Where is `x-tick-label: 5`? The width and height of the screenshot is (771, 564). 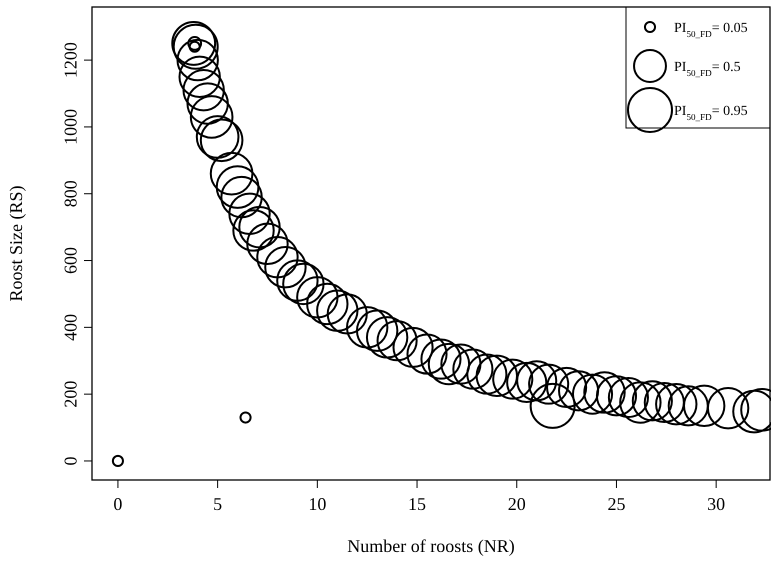
x-tick-label: 5 is located at coordinates (217, 504).